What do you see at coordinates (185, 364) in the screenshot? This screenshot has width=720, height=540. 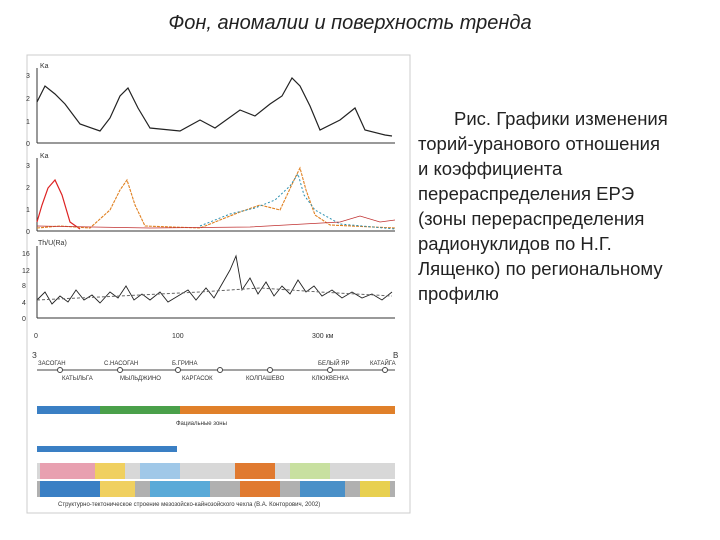 I see `place: Б.ГРИНА` at bounding box center [185, 364].